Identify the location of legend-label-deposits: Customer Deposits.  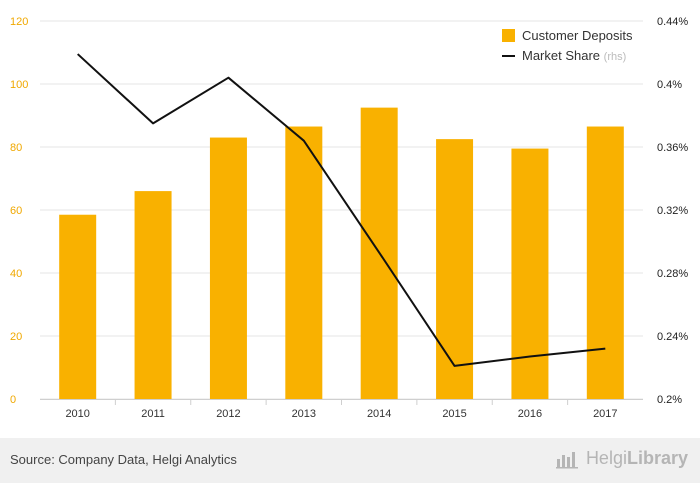
(577, 35).